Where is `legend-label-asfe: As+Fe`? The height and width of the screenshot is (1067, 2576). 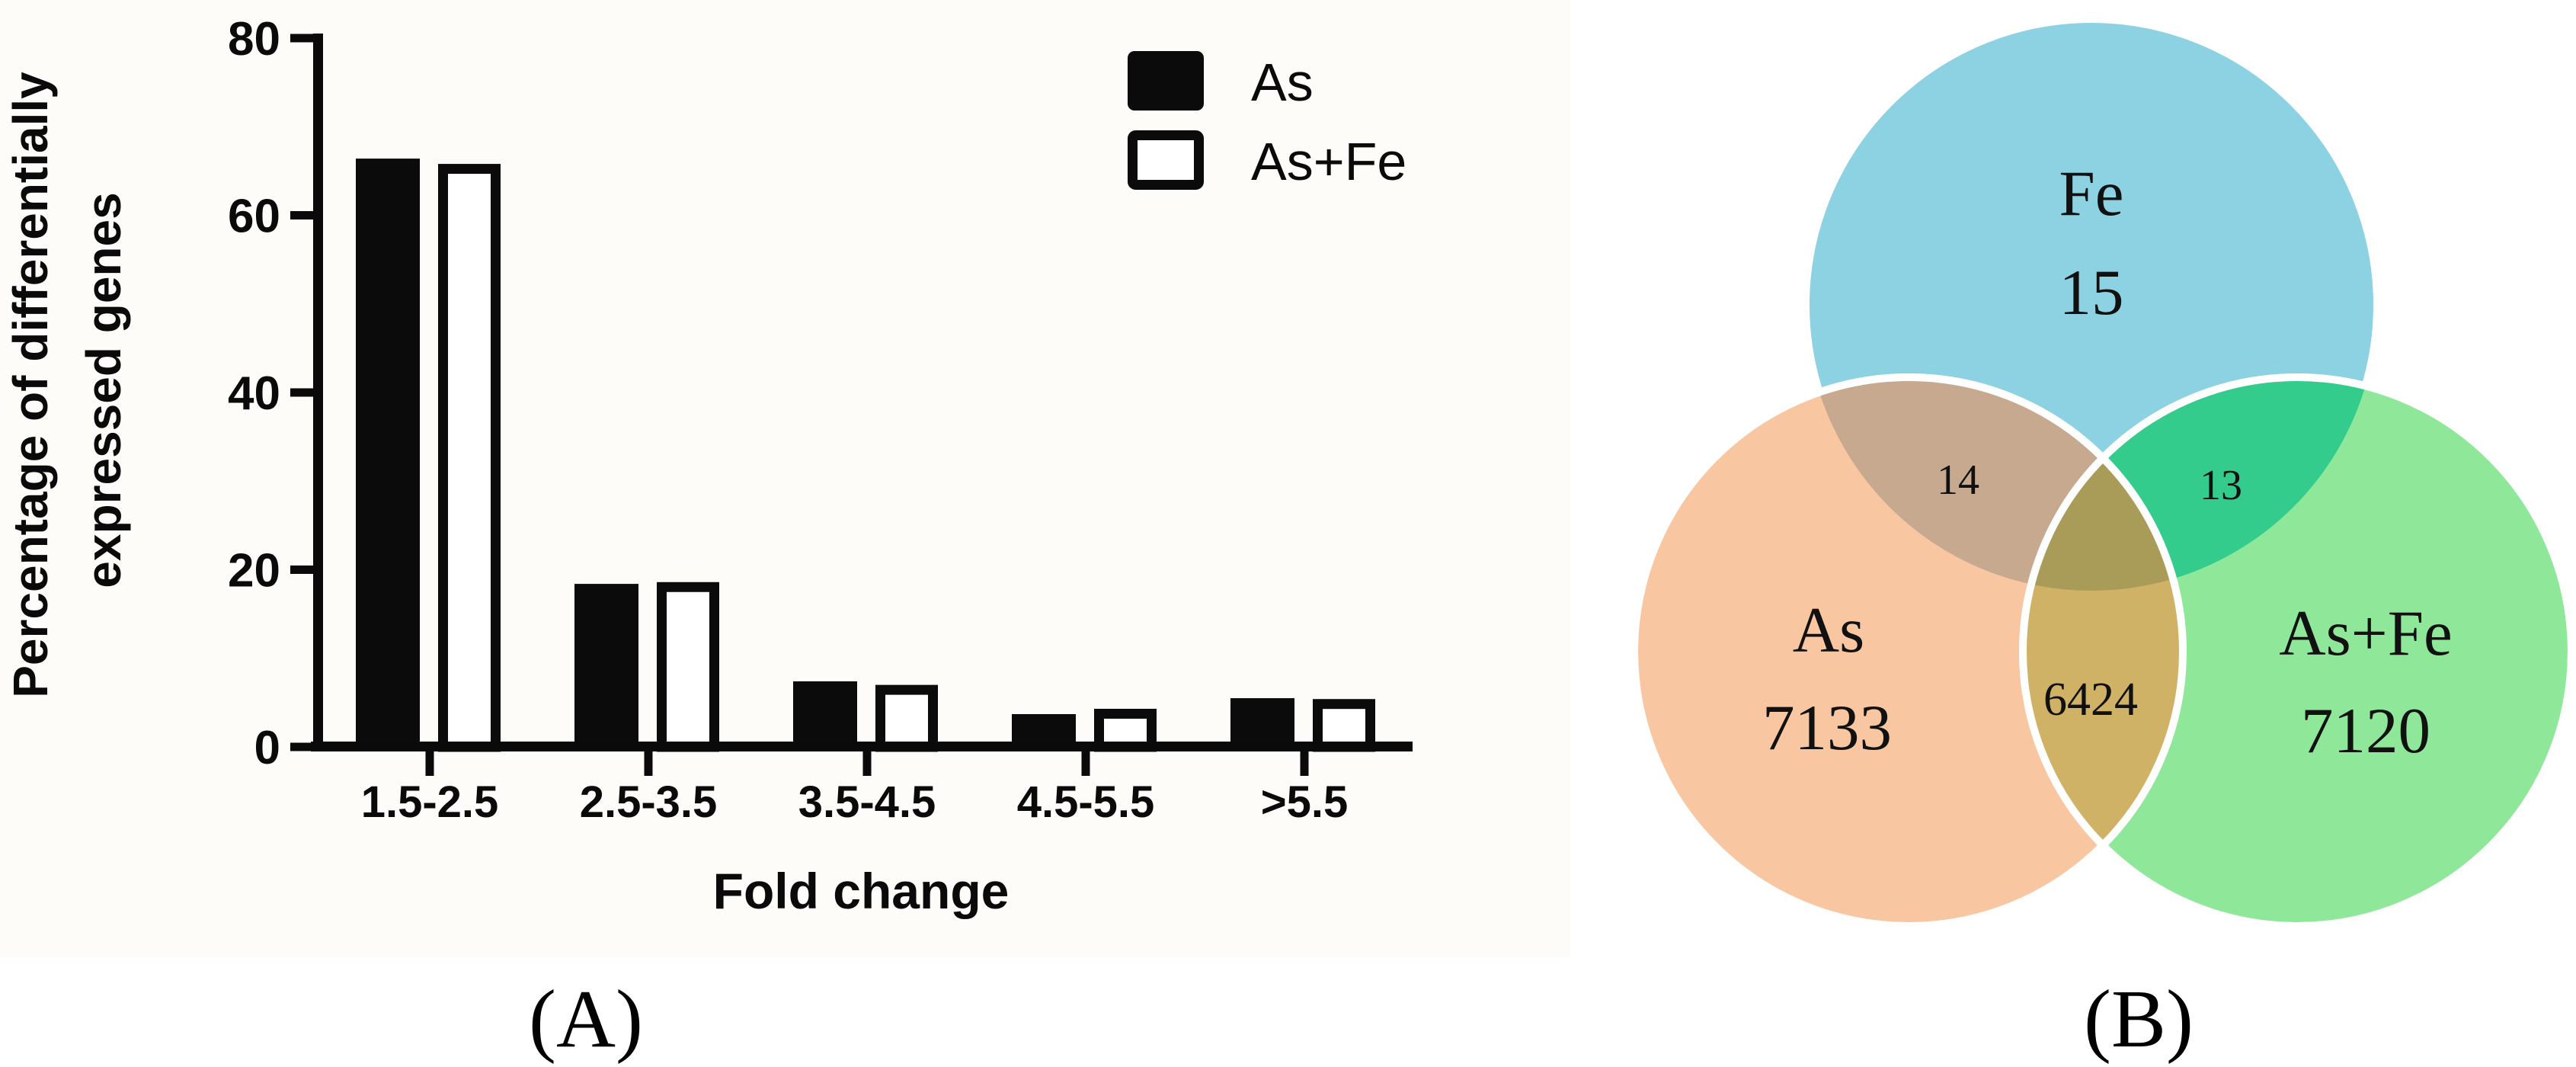 legend-label-asfe: As+Fe is located at coordinates (1328, 161).